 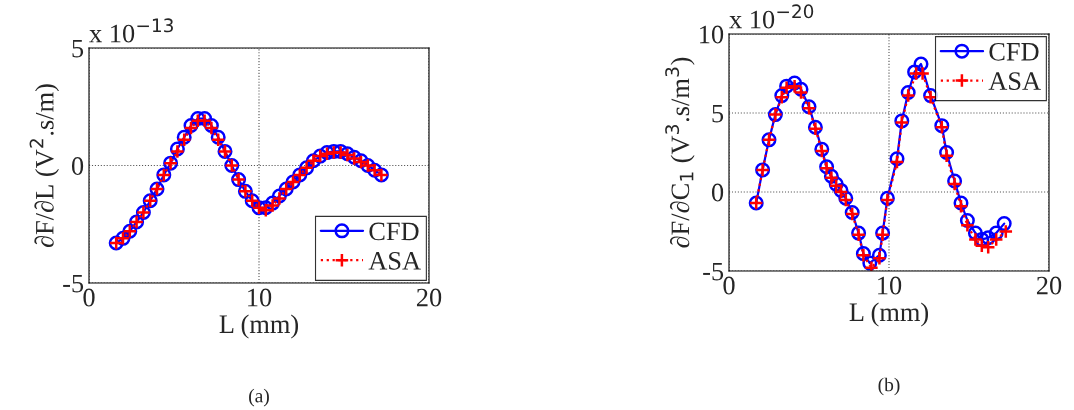 What do you see at coordinates (712, 34) in the screenshot?
I see `y-tick-label: 10` at bounding box center [712, 34].